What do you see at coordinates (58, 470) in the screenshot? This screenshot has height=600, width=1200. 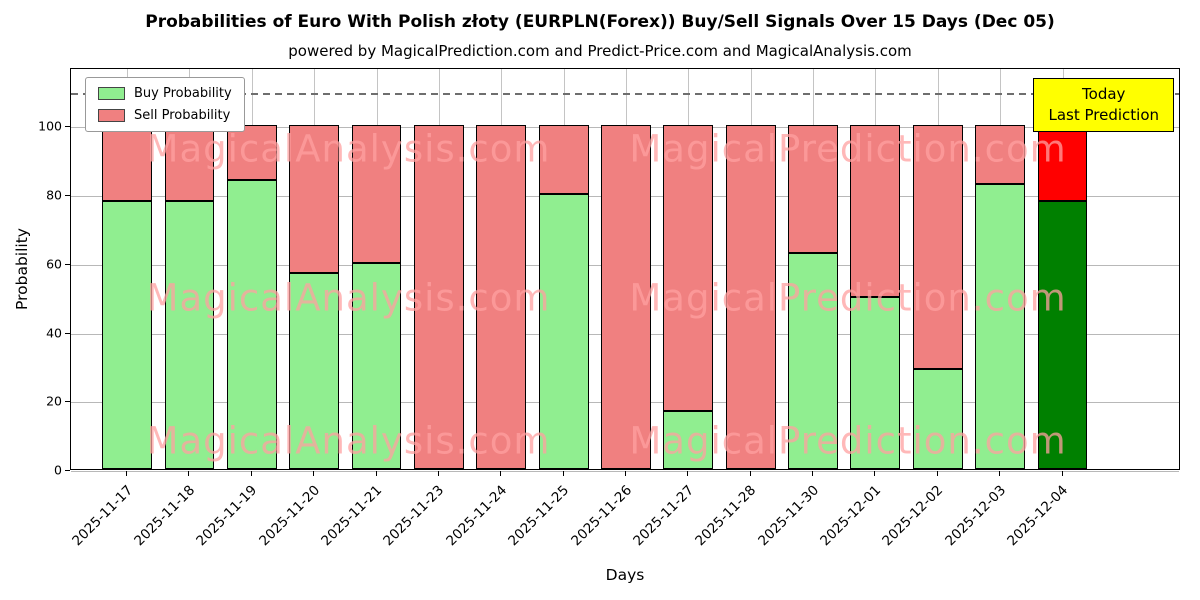 I see `y-tick-label: 0` at bounding box center [58, 470].